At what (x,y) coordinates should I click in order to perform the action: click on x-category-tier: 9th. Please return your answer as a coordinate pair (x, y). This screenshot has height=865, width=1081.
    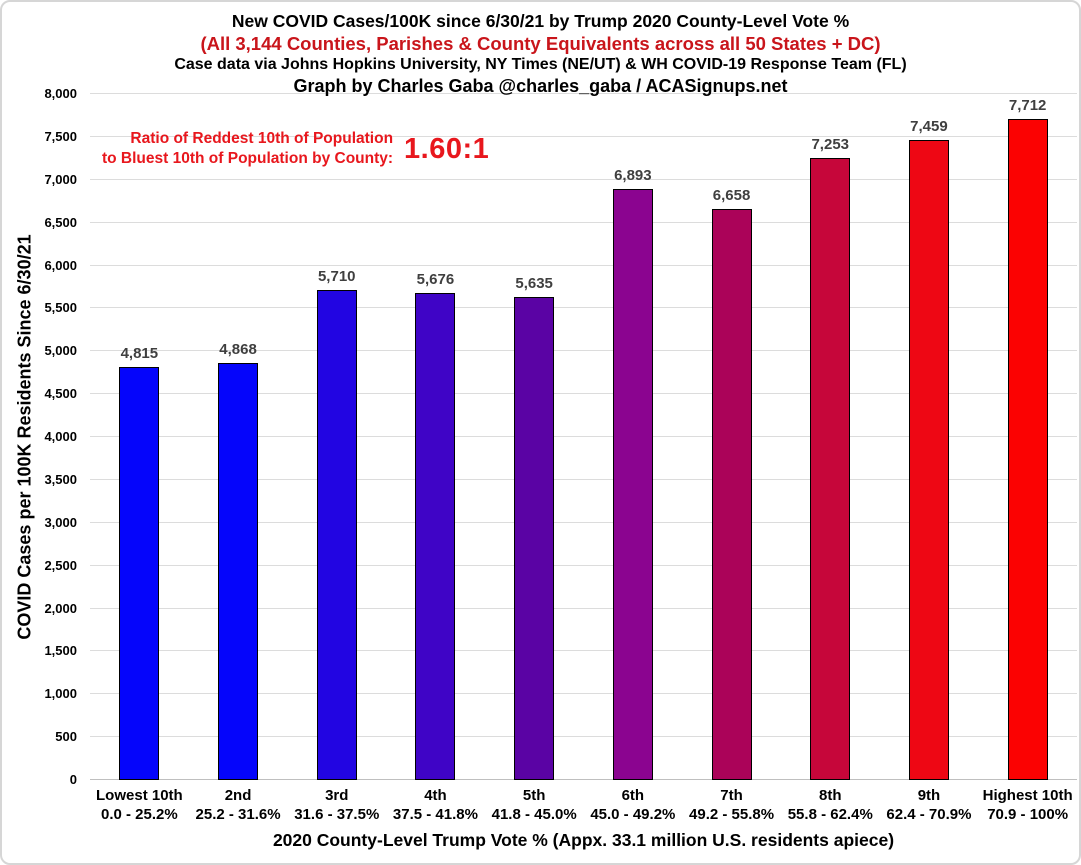
    Looking at the image, I should click on (929, 795).